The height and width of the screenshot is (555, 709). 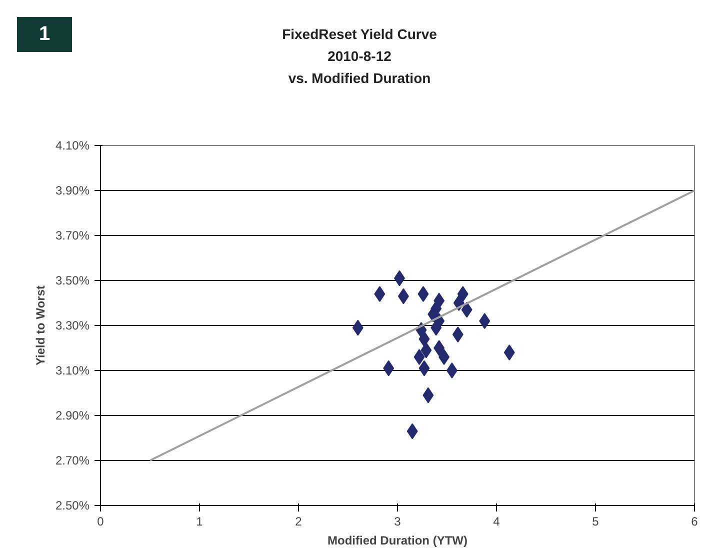 I want to click on x-tick-label: 6, so click(x=694, y=521).